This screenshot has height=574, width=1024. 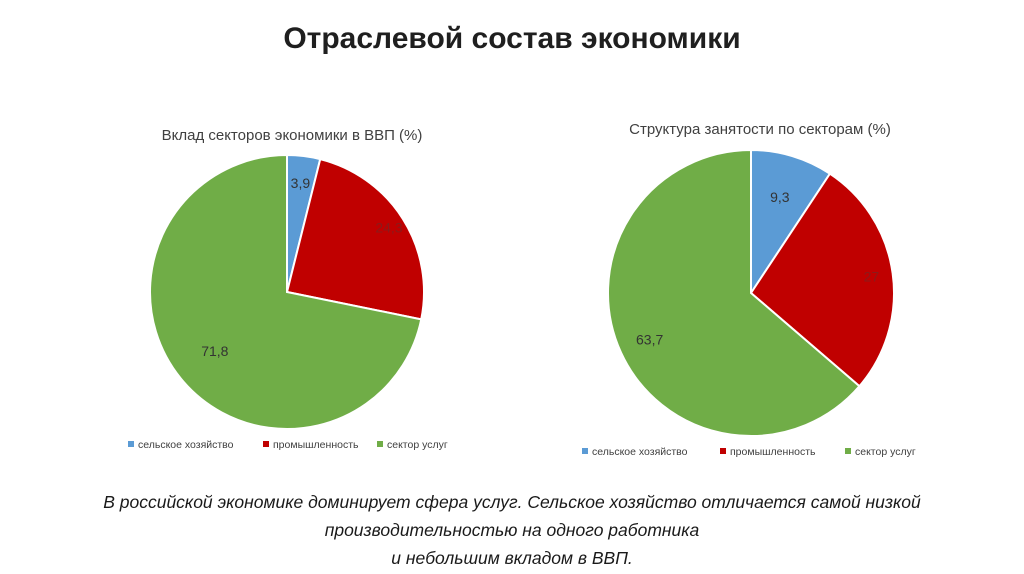 What do you see at coordinates (301, 183) in the screenshot?
I see `data-label: 3,9` at bounding box center [301, 183].